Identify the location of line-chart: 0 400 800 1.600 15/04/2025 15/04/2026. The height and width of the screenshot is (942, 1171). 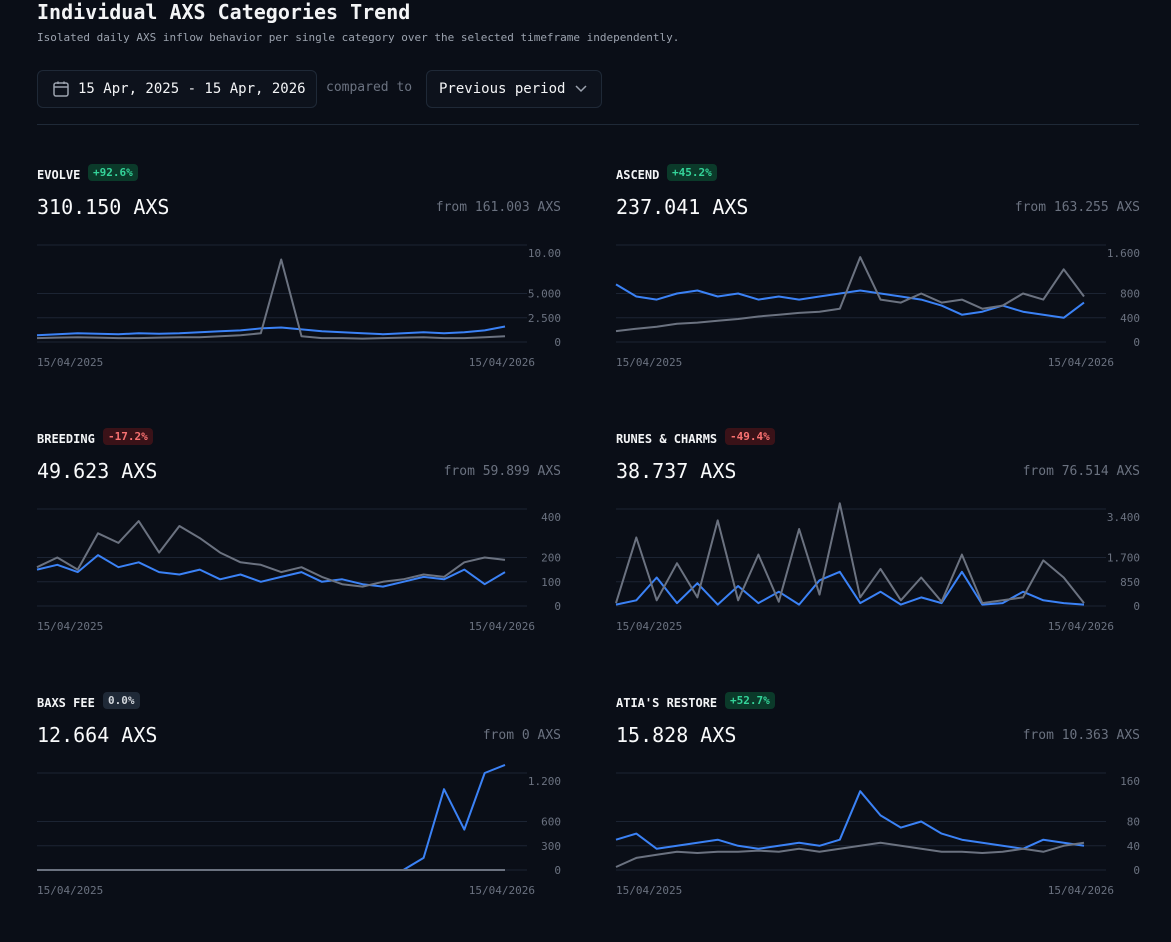
(877, 306).